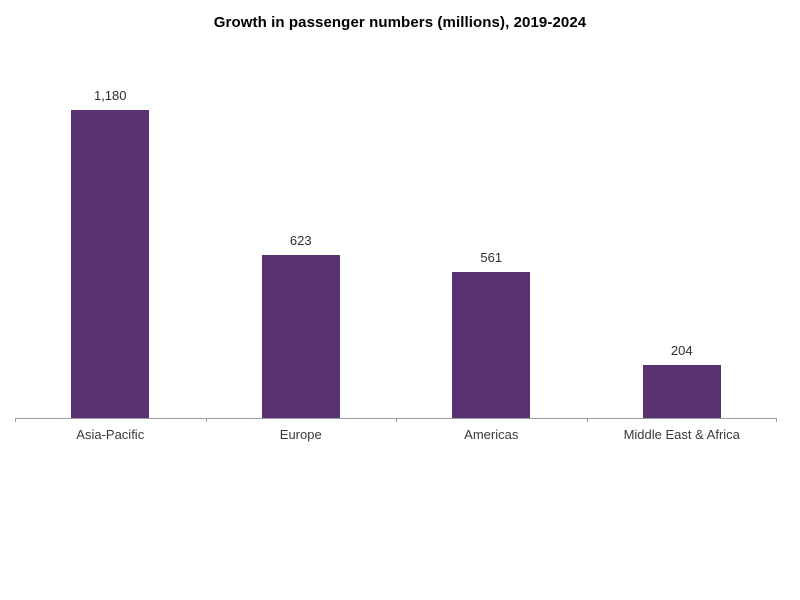  I want to click on category-label: Europe, so click(300, 434).